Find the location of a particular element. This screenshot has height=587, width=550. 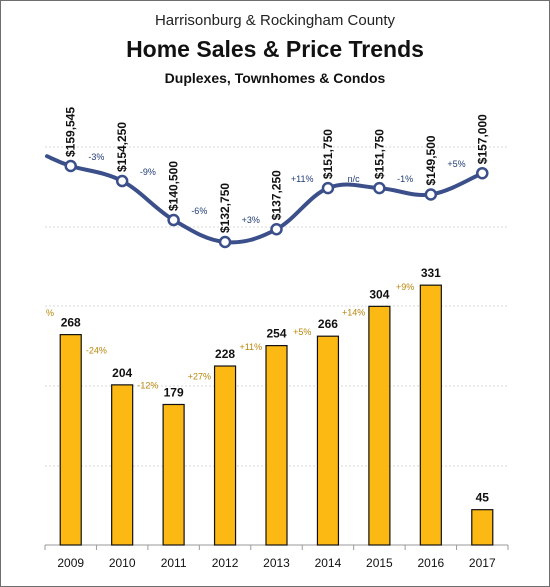

price-change-label: -1% is located at coordinates (405, 179).